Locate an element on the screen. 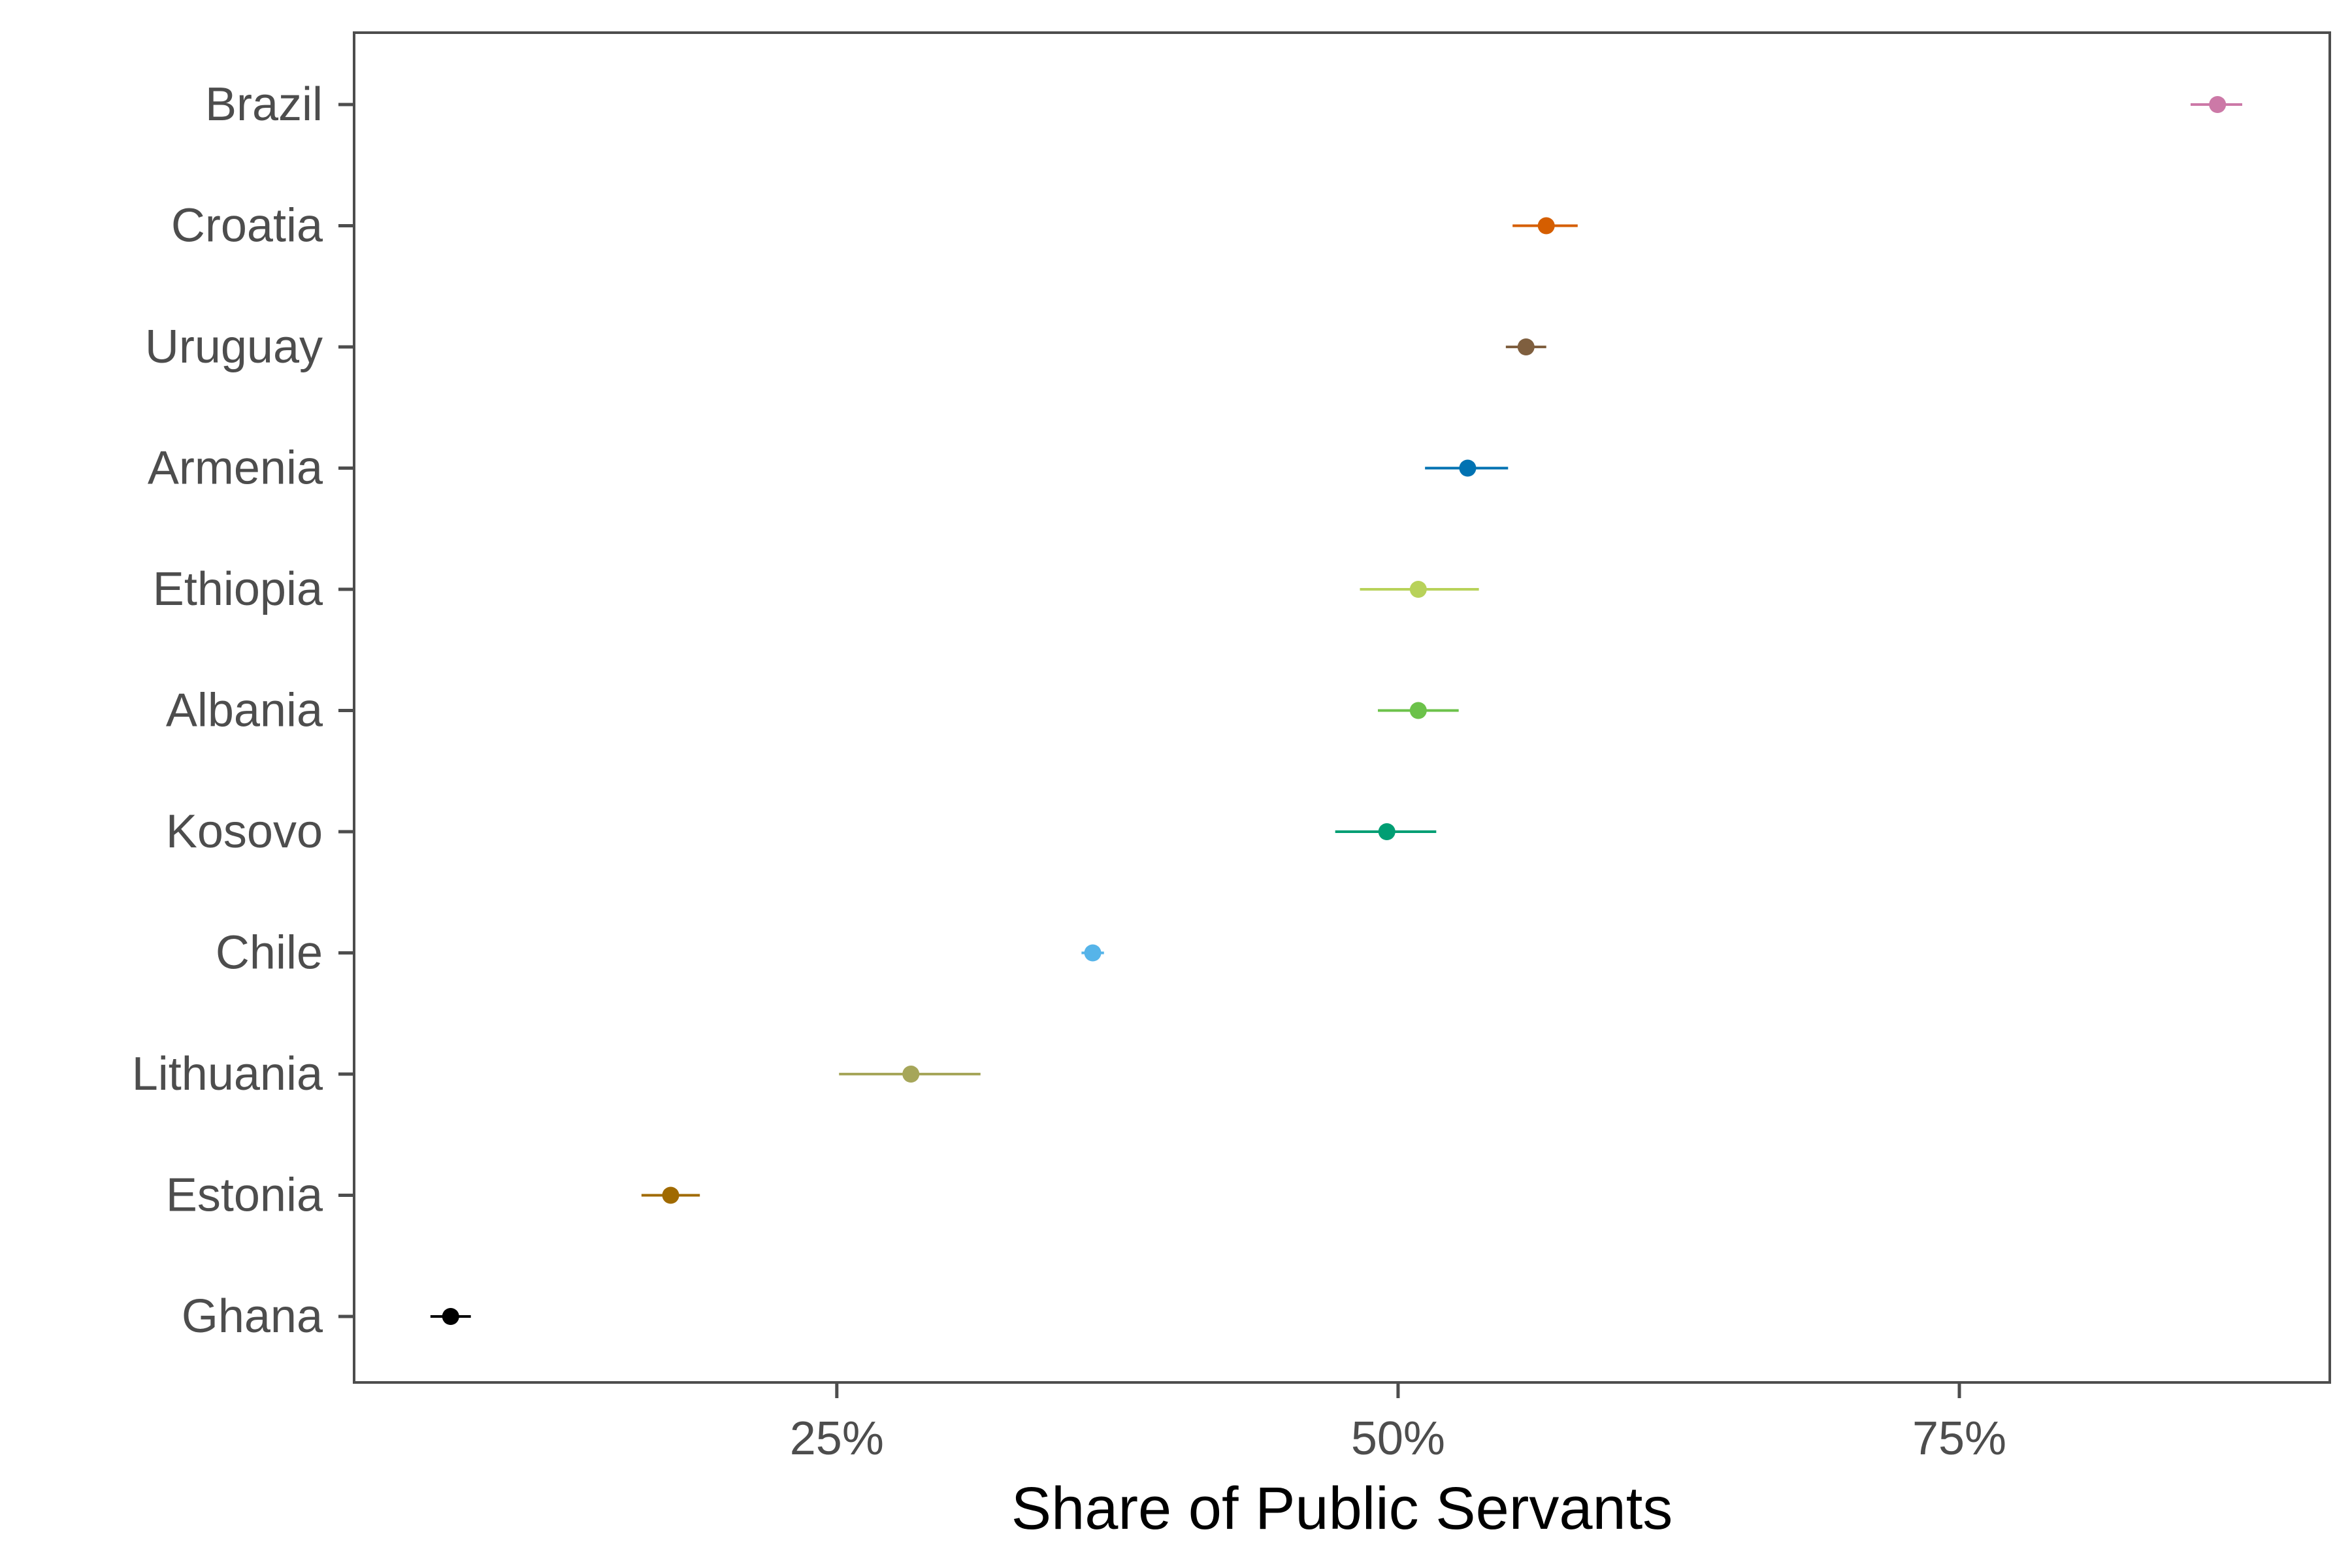 Image resolution: width=2352 pixels, height=1568 pixels. y-tick-label-croatia: Croatia is located at coordinates (247, 226).